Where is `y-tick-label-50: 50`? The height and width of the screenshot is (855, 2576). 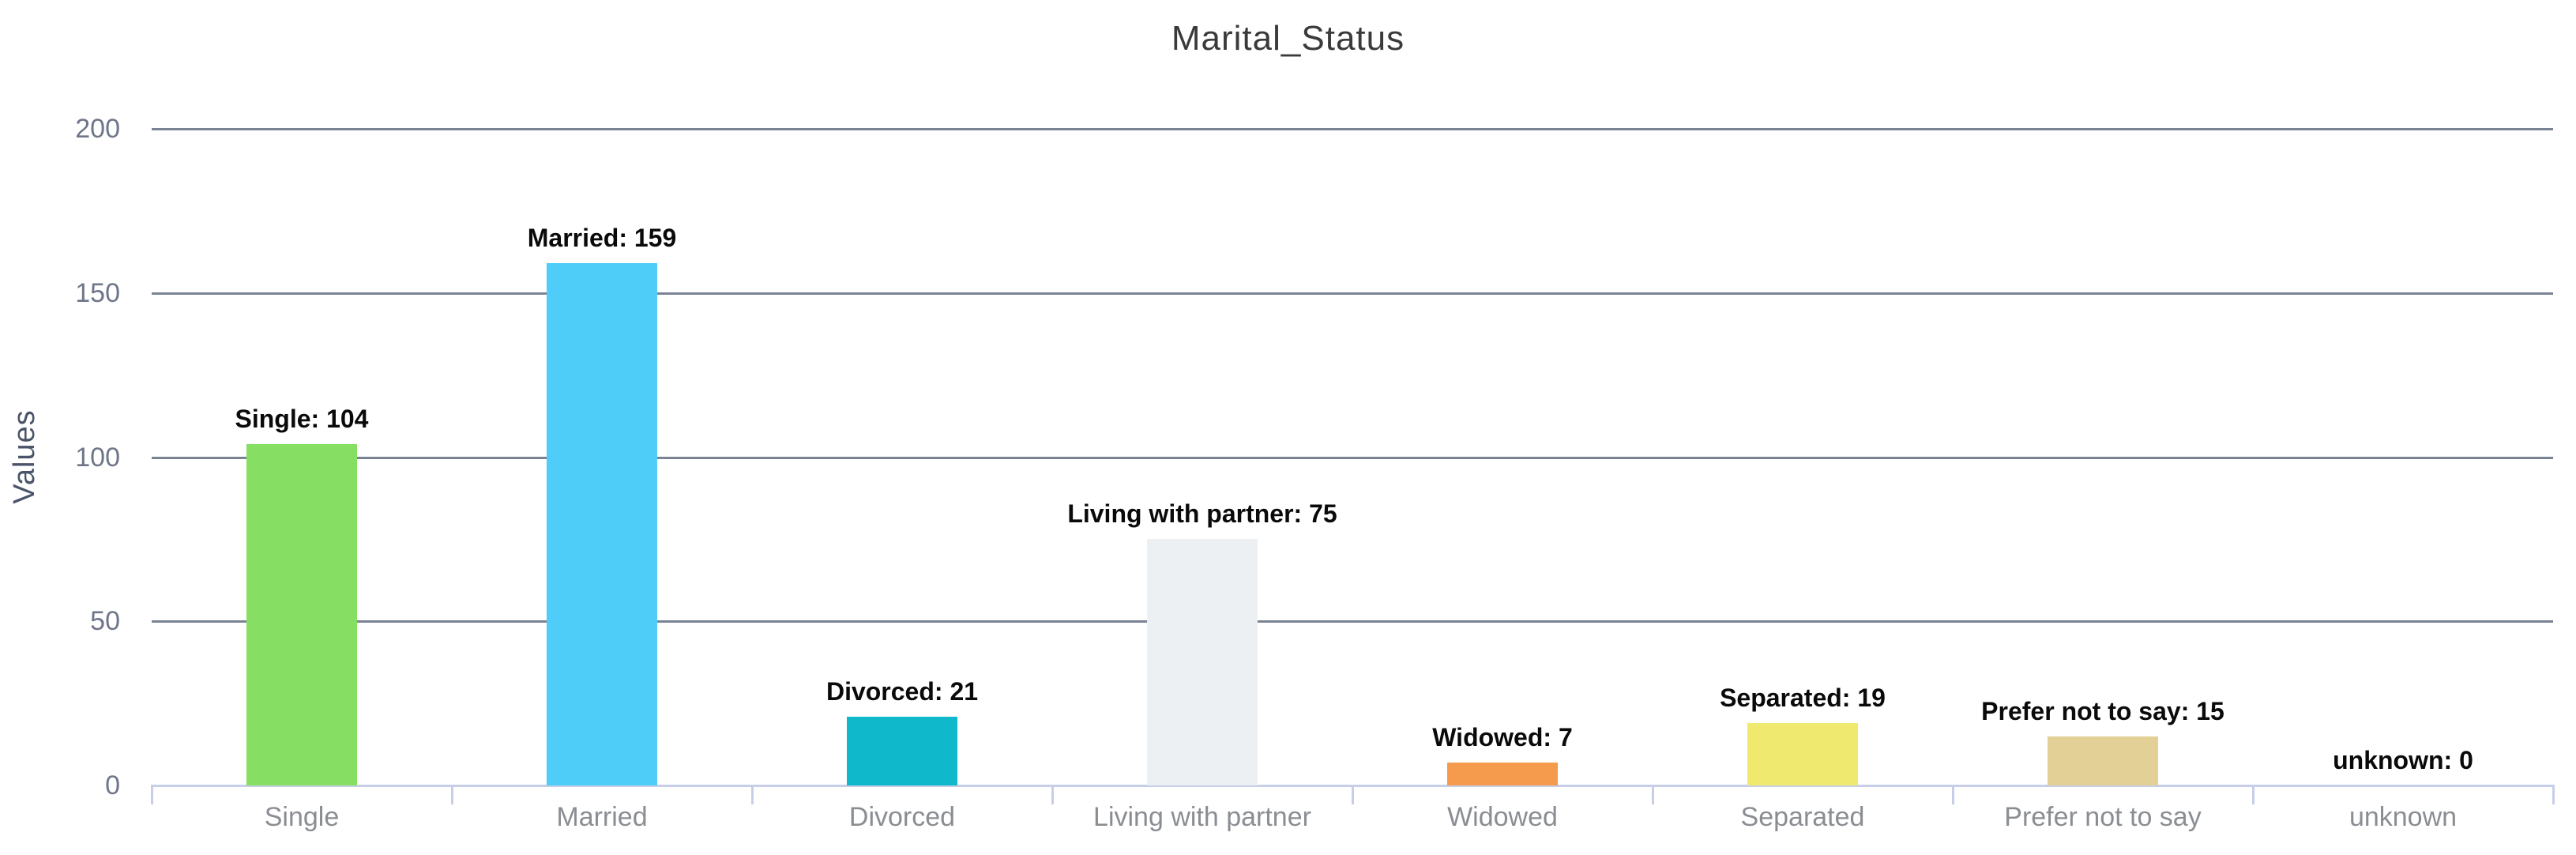 y-tick-label-50: 50 is located at coordinates (105, 621).